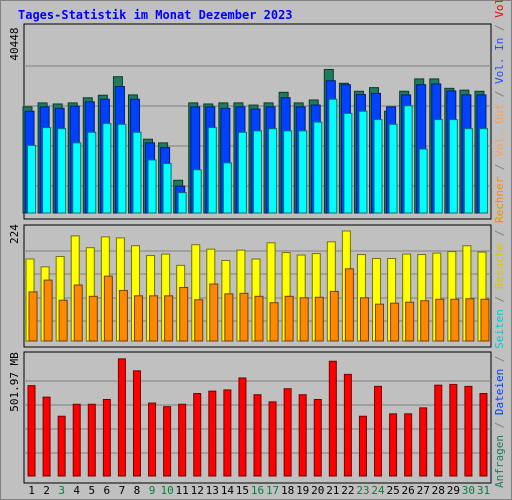  I want to click on day-label-24: 24, so click(378, 490).